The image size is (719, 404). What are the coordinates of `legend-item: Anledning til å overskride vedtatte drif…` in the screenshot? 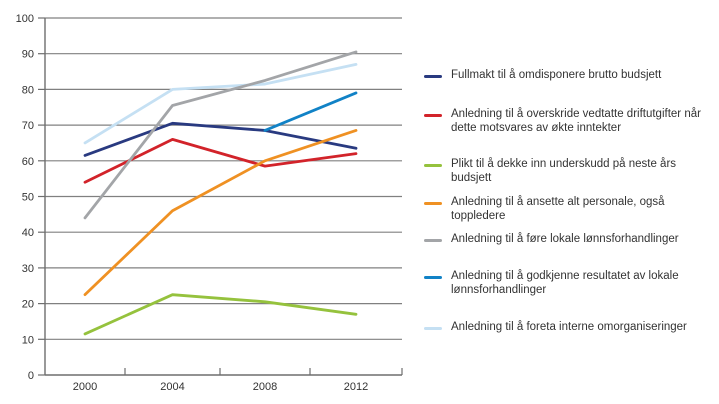 It's located at (565, 121).